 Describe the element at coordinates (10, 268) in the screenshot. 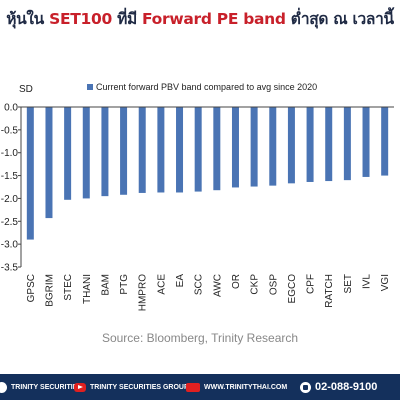

I see `y-tick-label: -3.5` at that location.